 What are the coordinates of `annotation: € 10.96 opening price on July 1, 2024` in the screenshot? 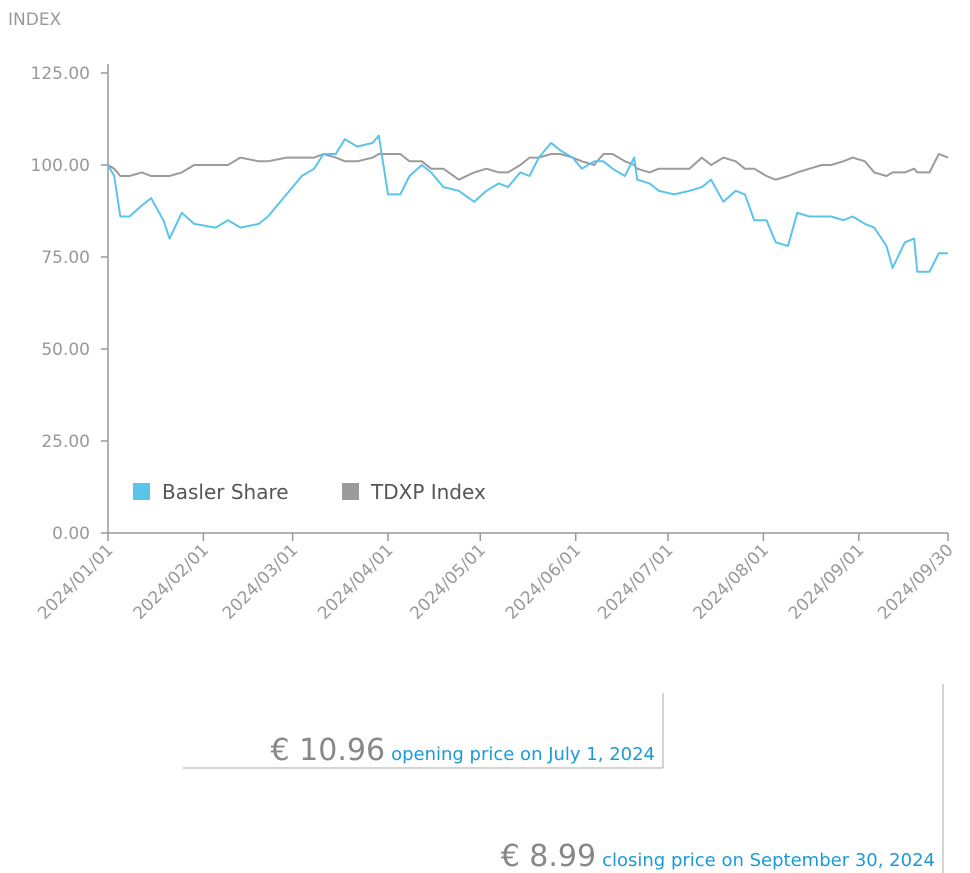 It's located at (463, 750).